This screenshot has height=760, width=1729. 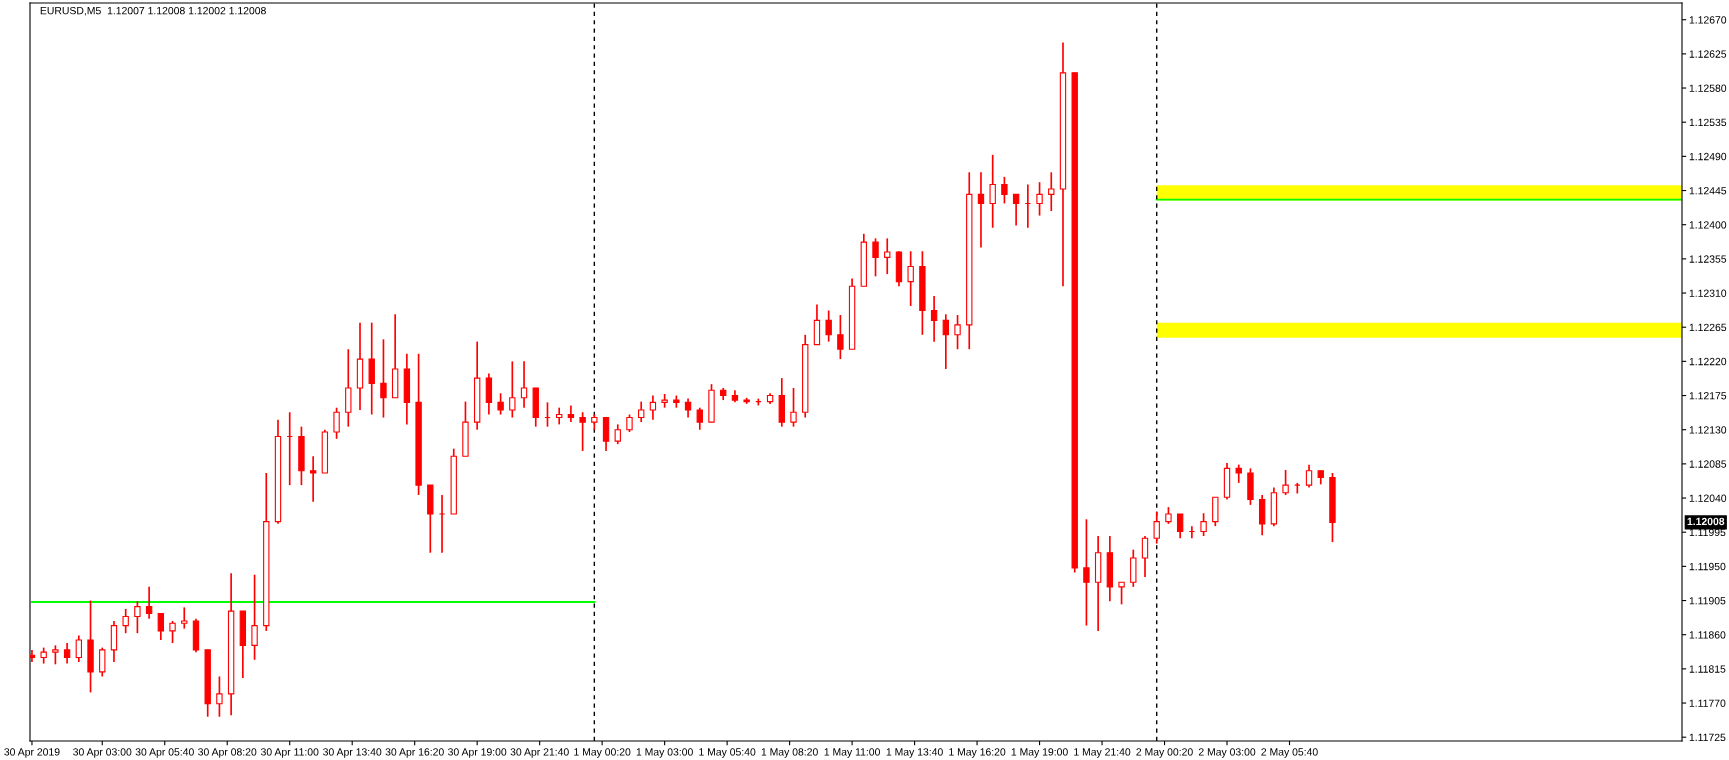 What do you see at coordinates (1707, 669) in the screenshot?
I see `y-tick-label: 1.11815` at bounding box center [1707, 669].